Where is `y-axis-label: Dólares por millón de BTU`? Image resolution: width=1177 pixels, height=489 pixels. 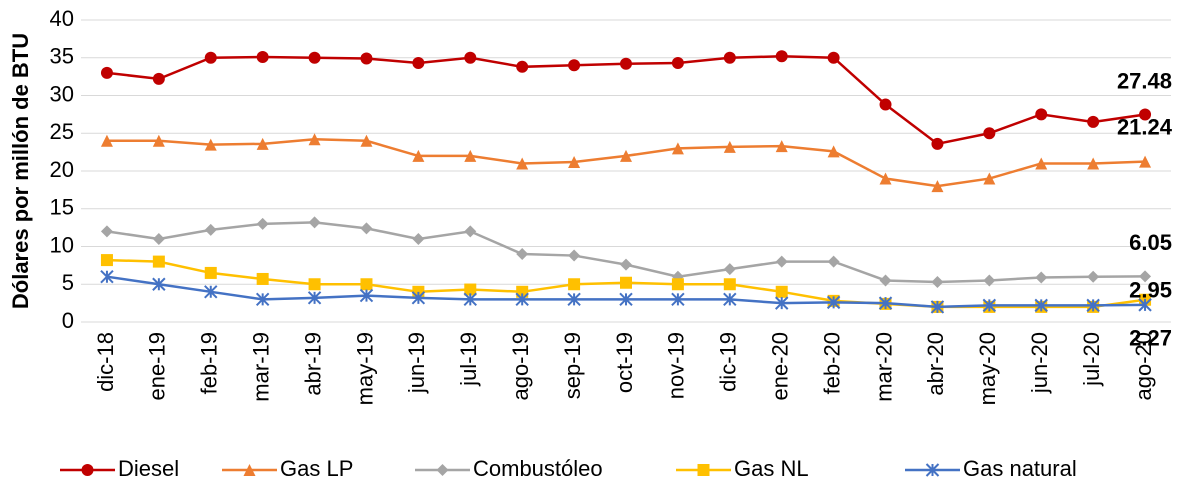
y-axis-label: Dólares por millón de BTU is located at coordinates (20, 171).